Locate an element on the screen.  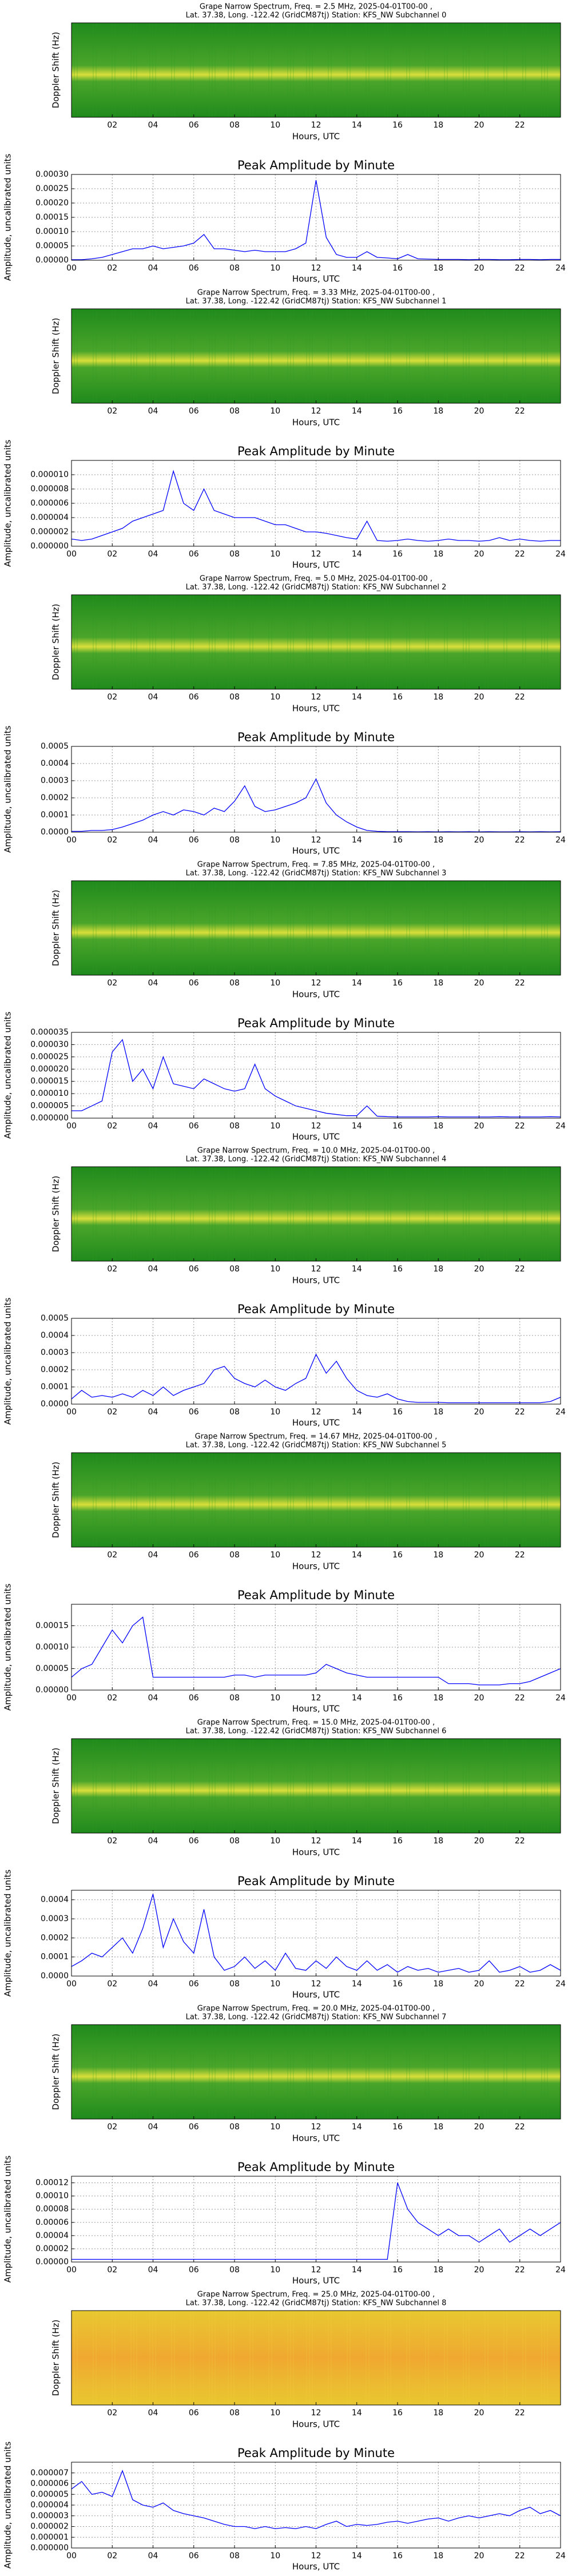
y-tick-label: 0.000003 is located at coordinates (49, 2516).